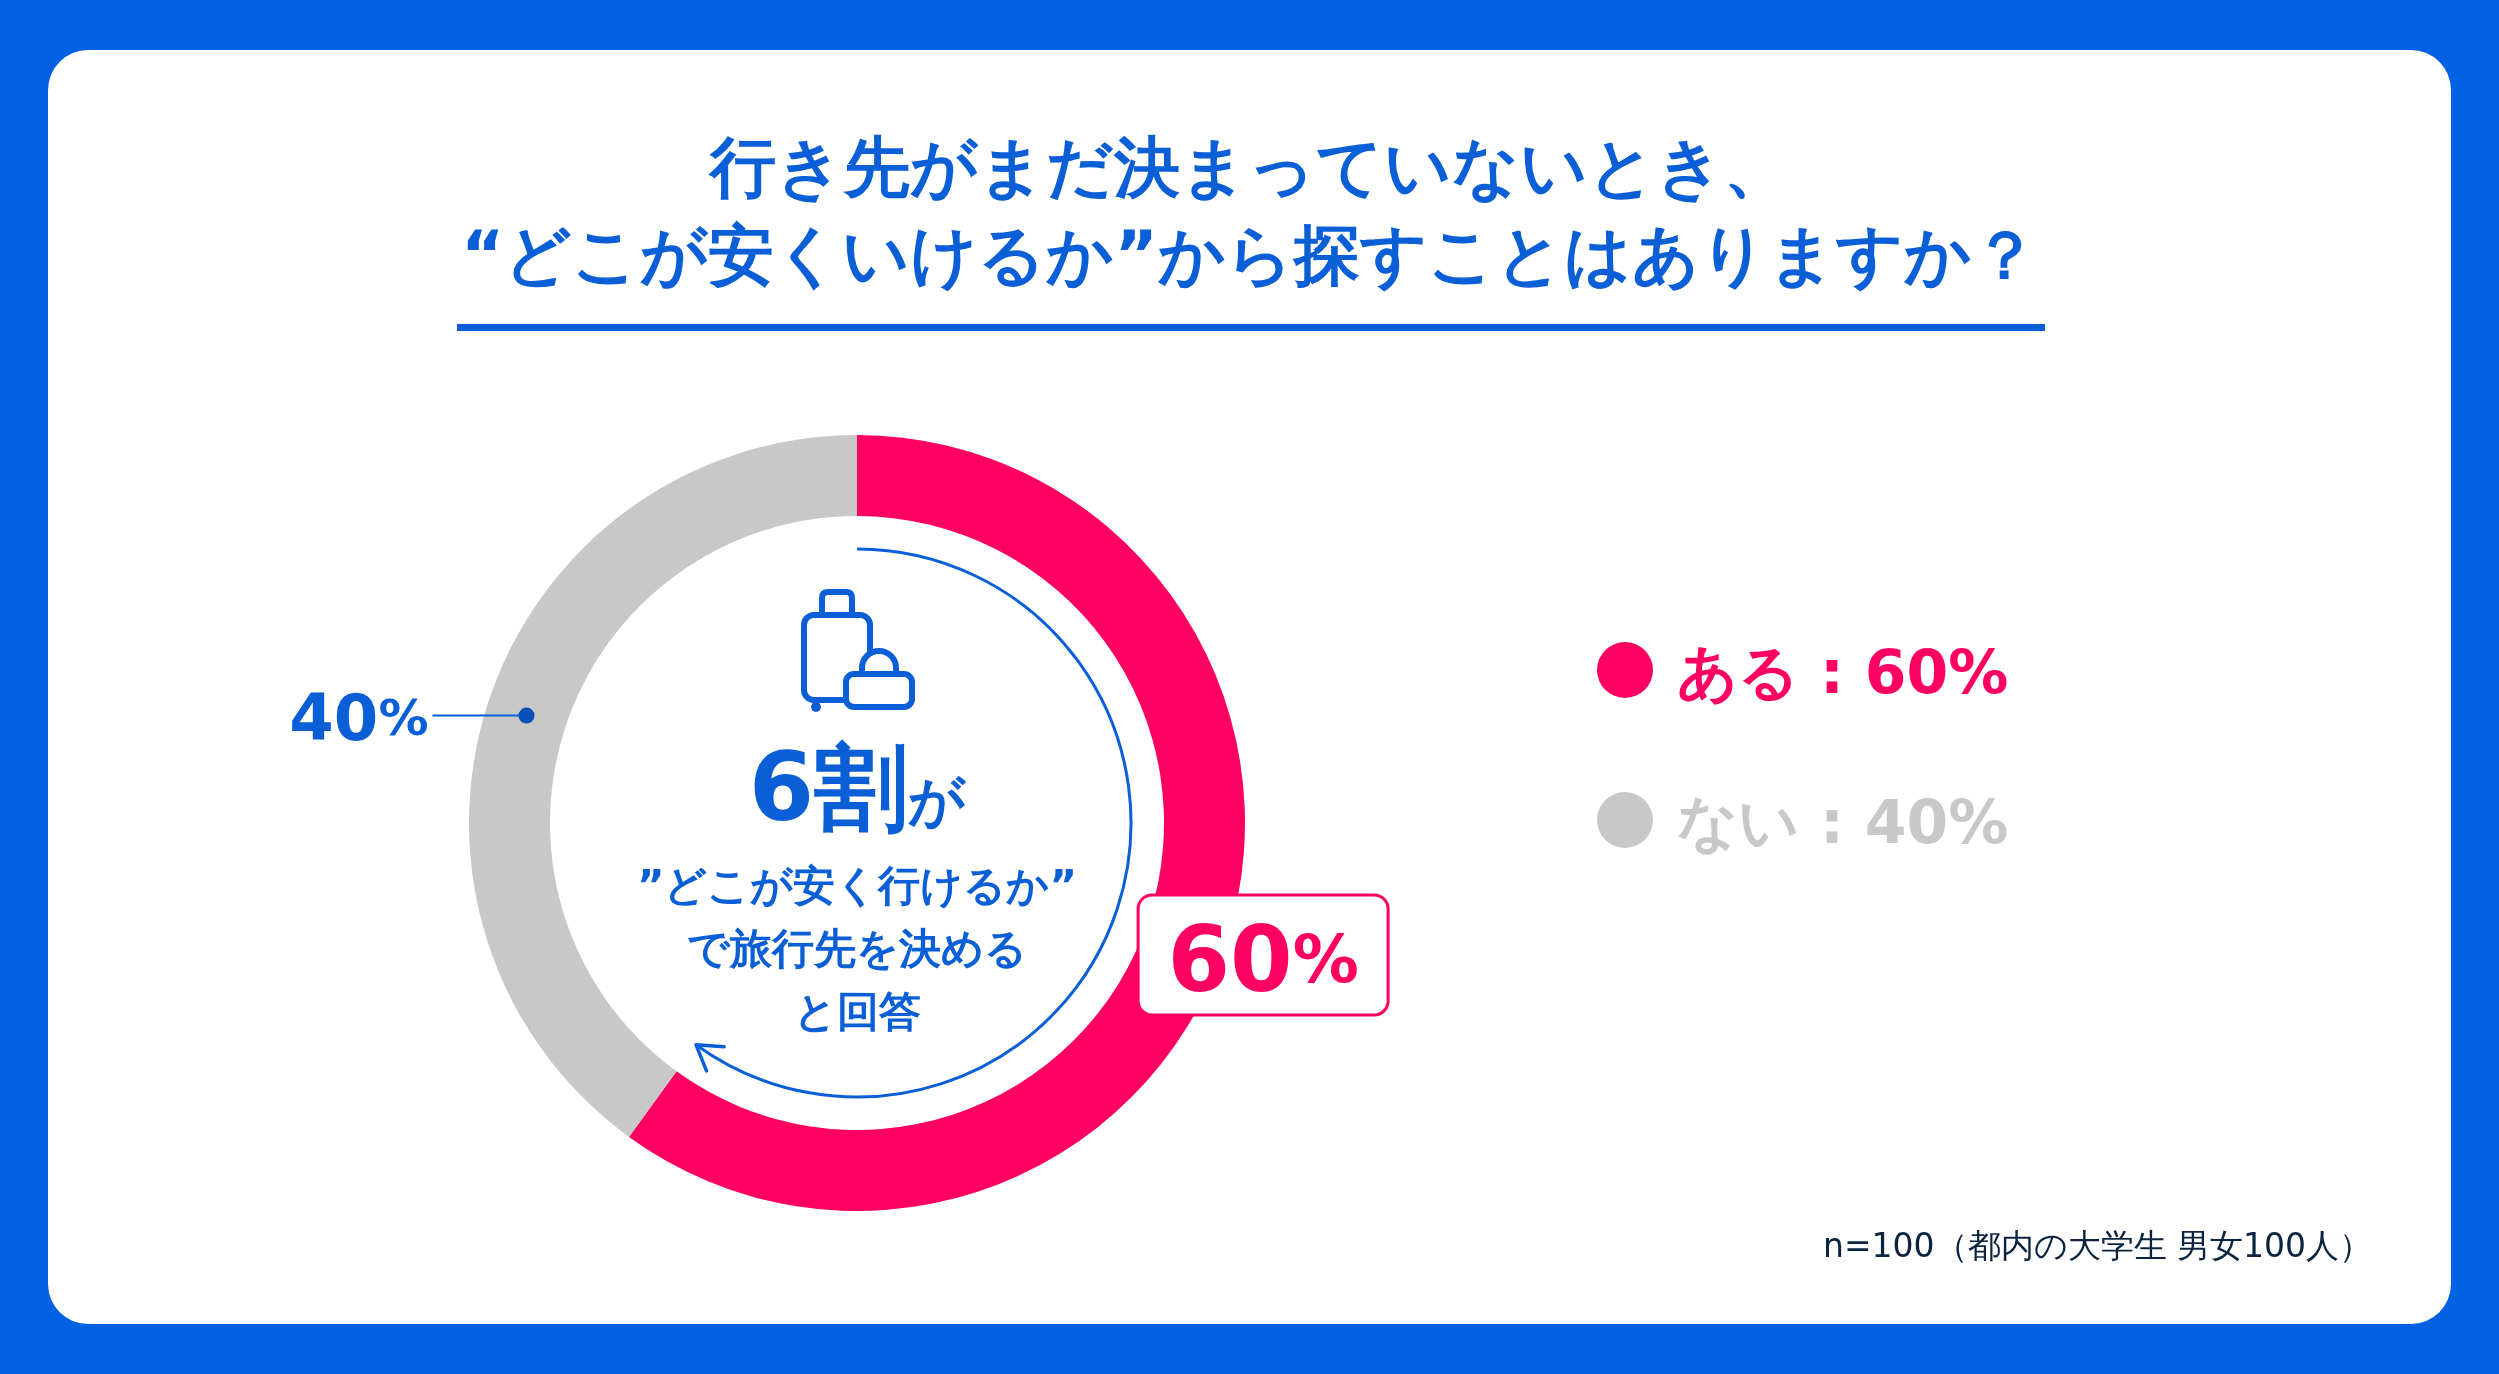 The height and width of the screenshot is (1374, 2499). What do you see at coordinates (2097, 1245) in the screenshot?
I see `text: n=100（都内の大学生 男女100人）` at bounding box center [2097, 1245].